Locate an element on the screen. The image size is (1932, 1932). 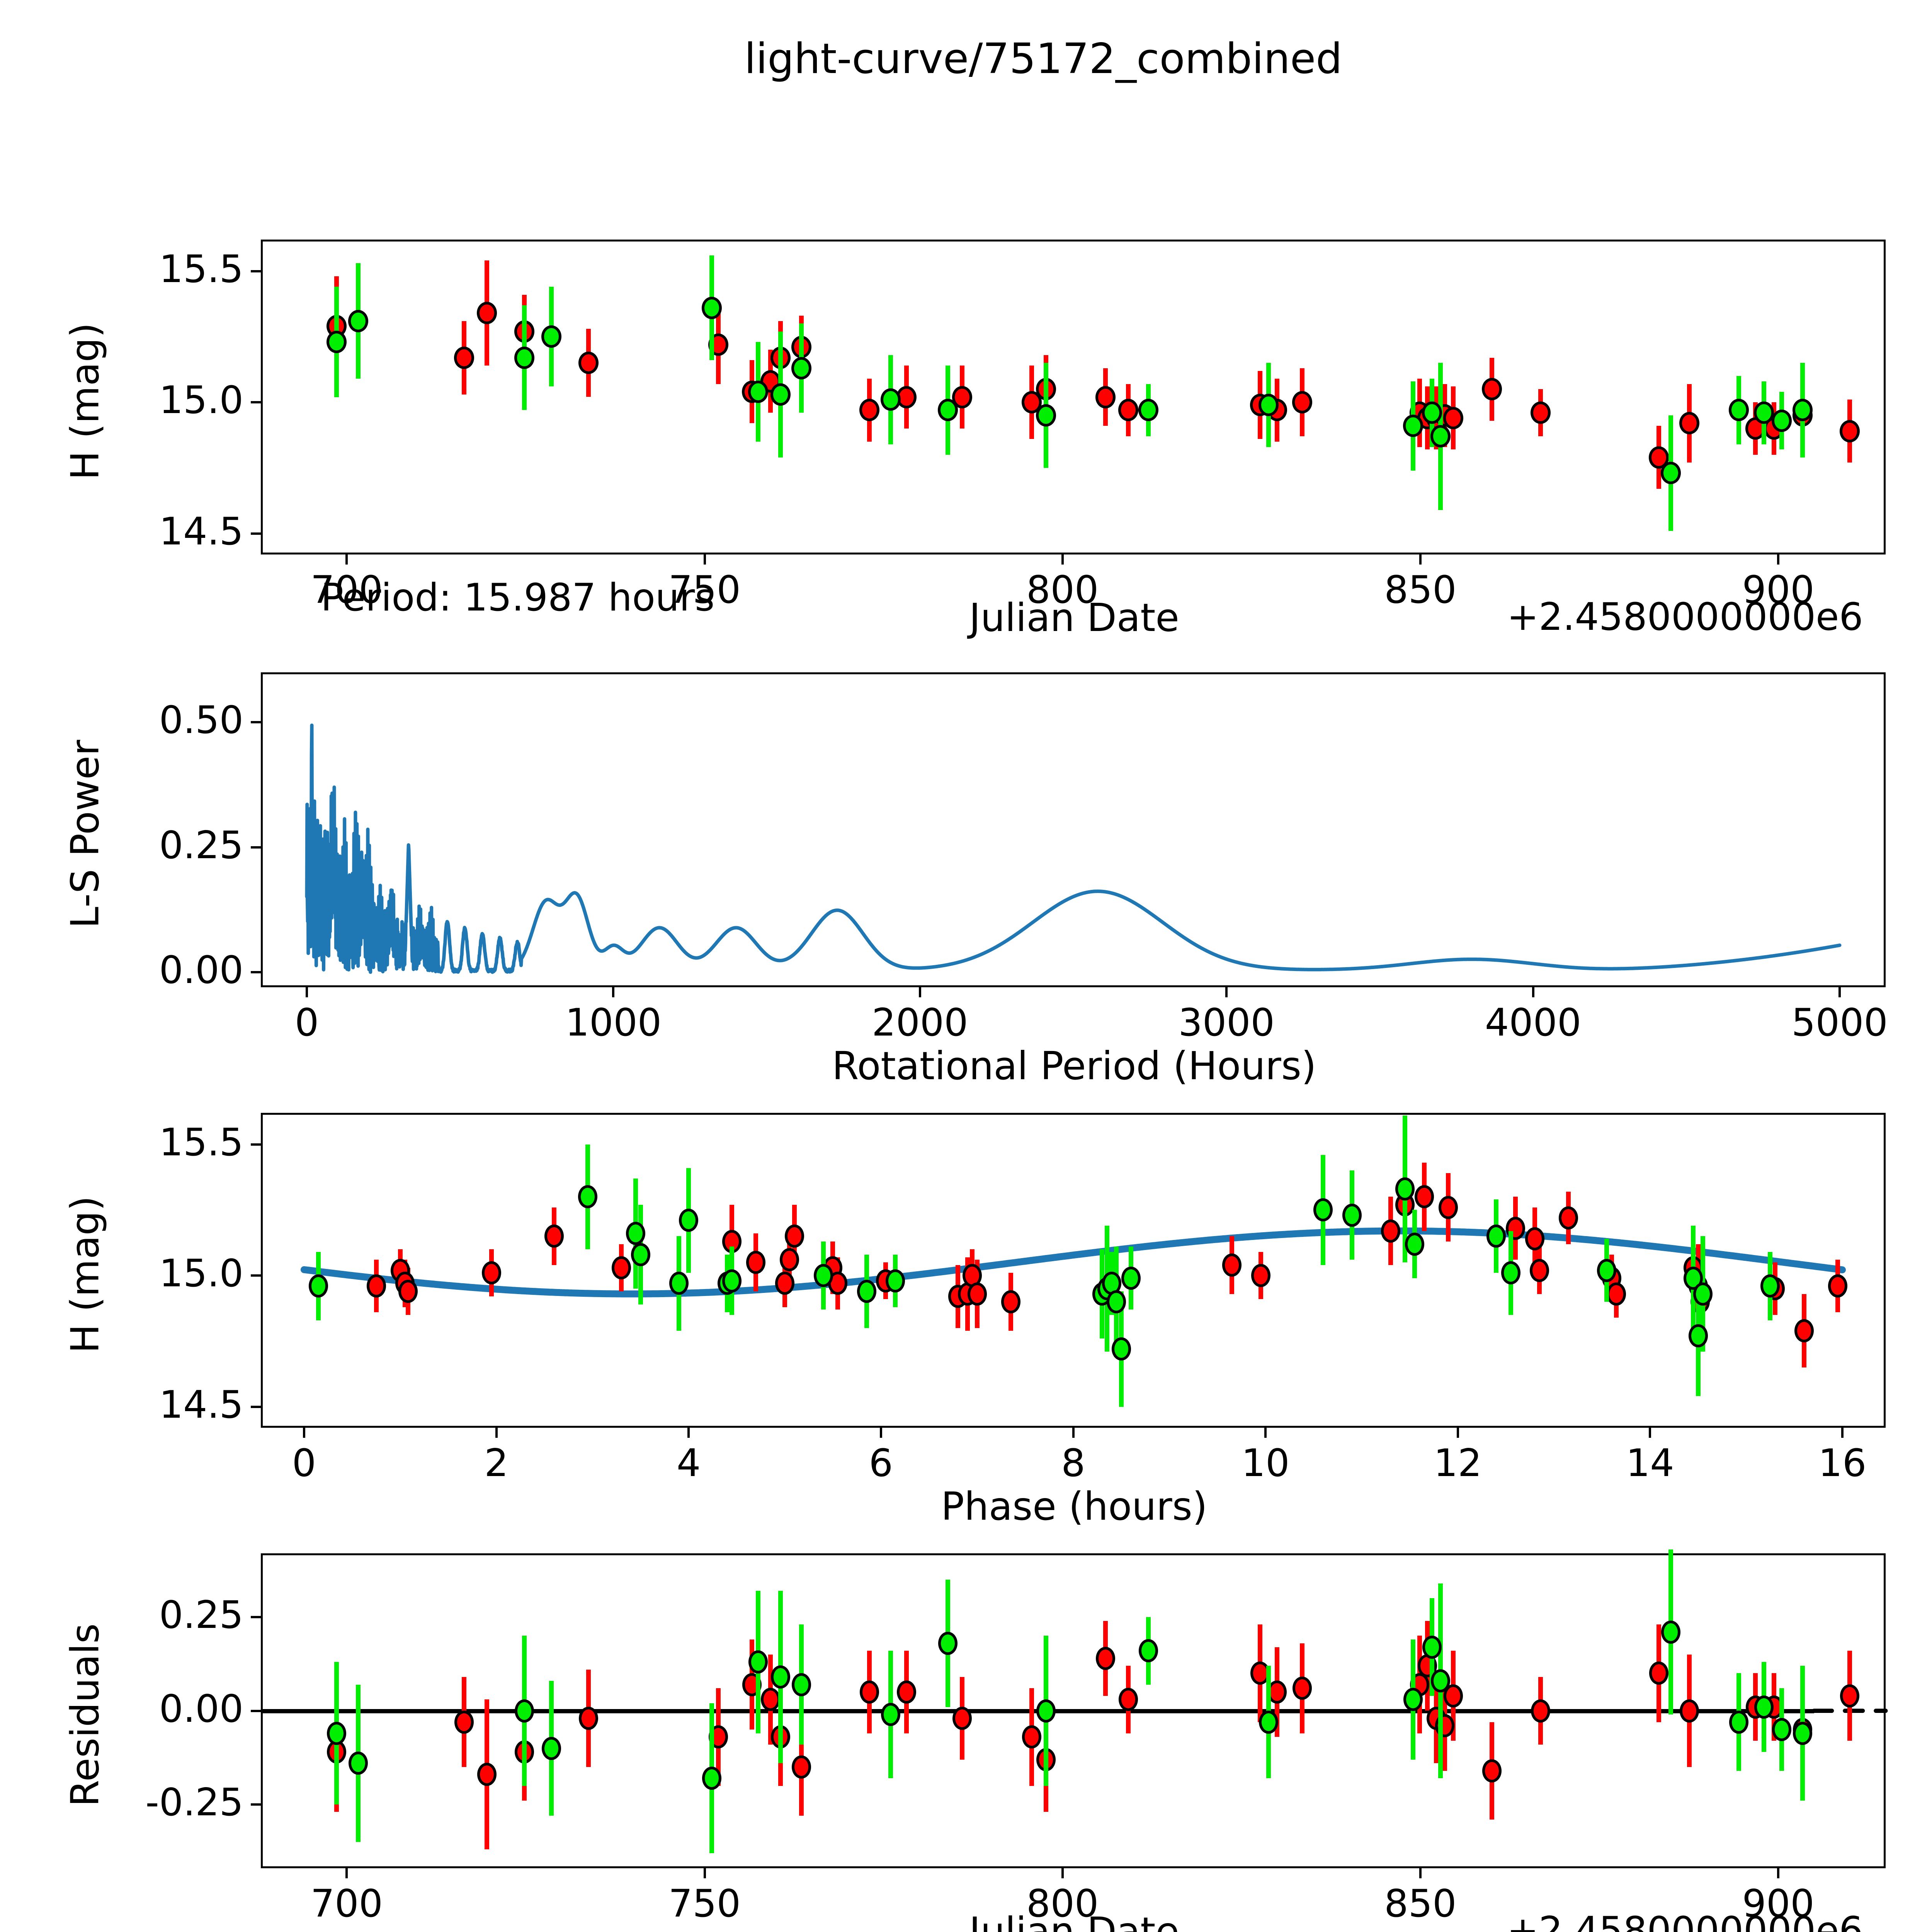
x-tick-label: 1000 is located at coordinates (613, 1023).